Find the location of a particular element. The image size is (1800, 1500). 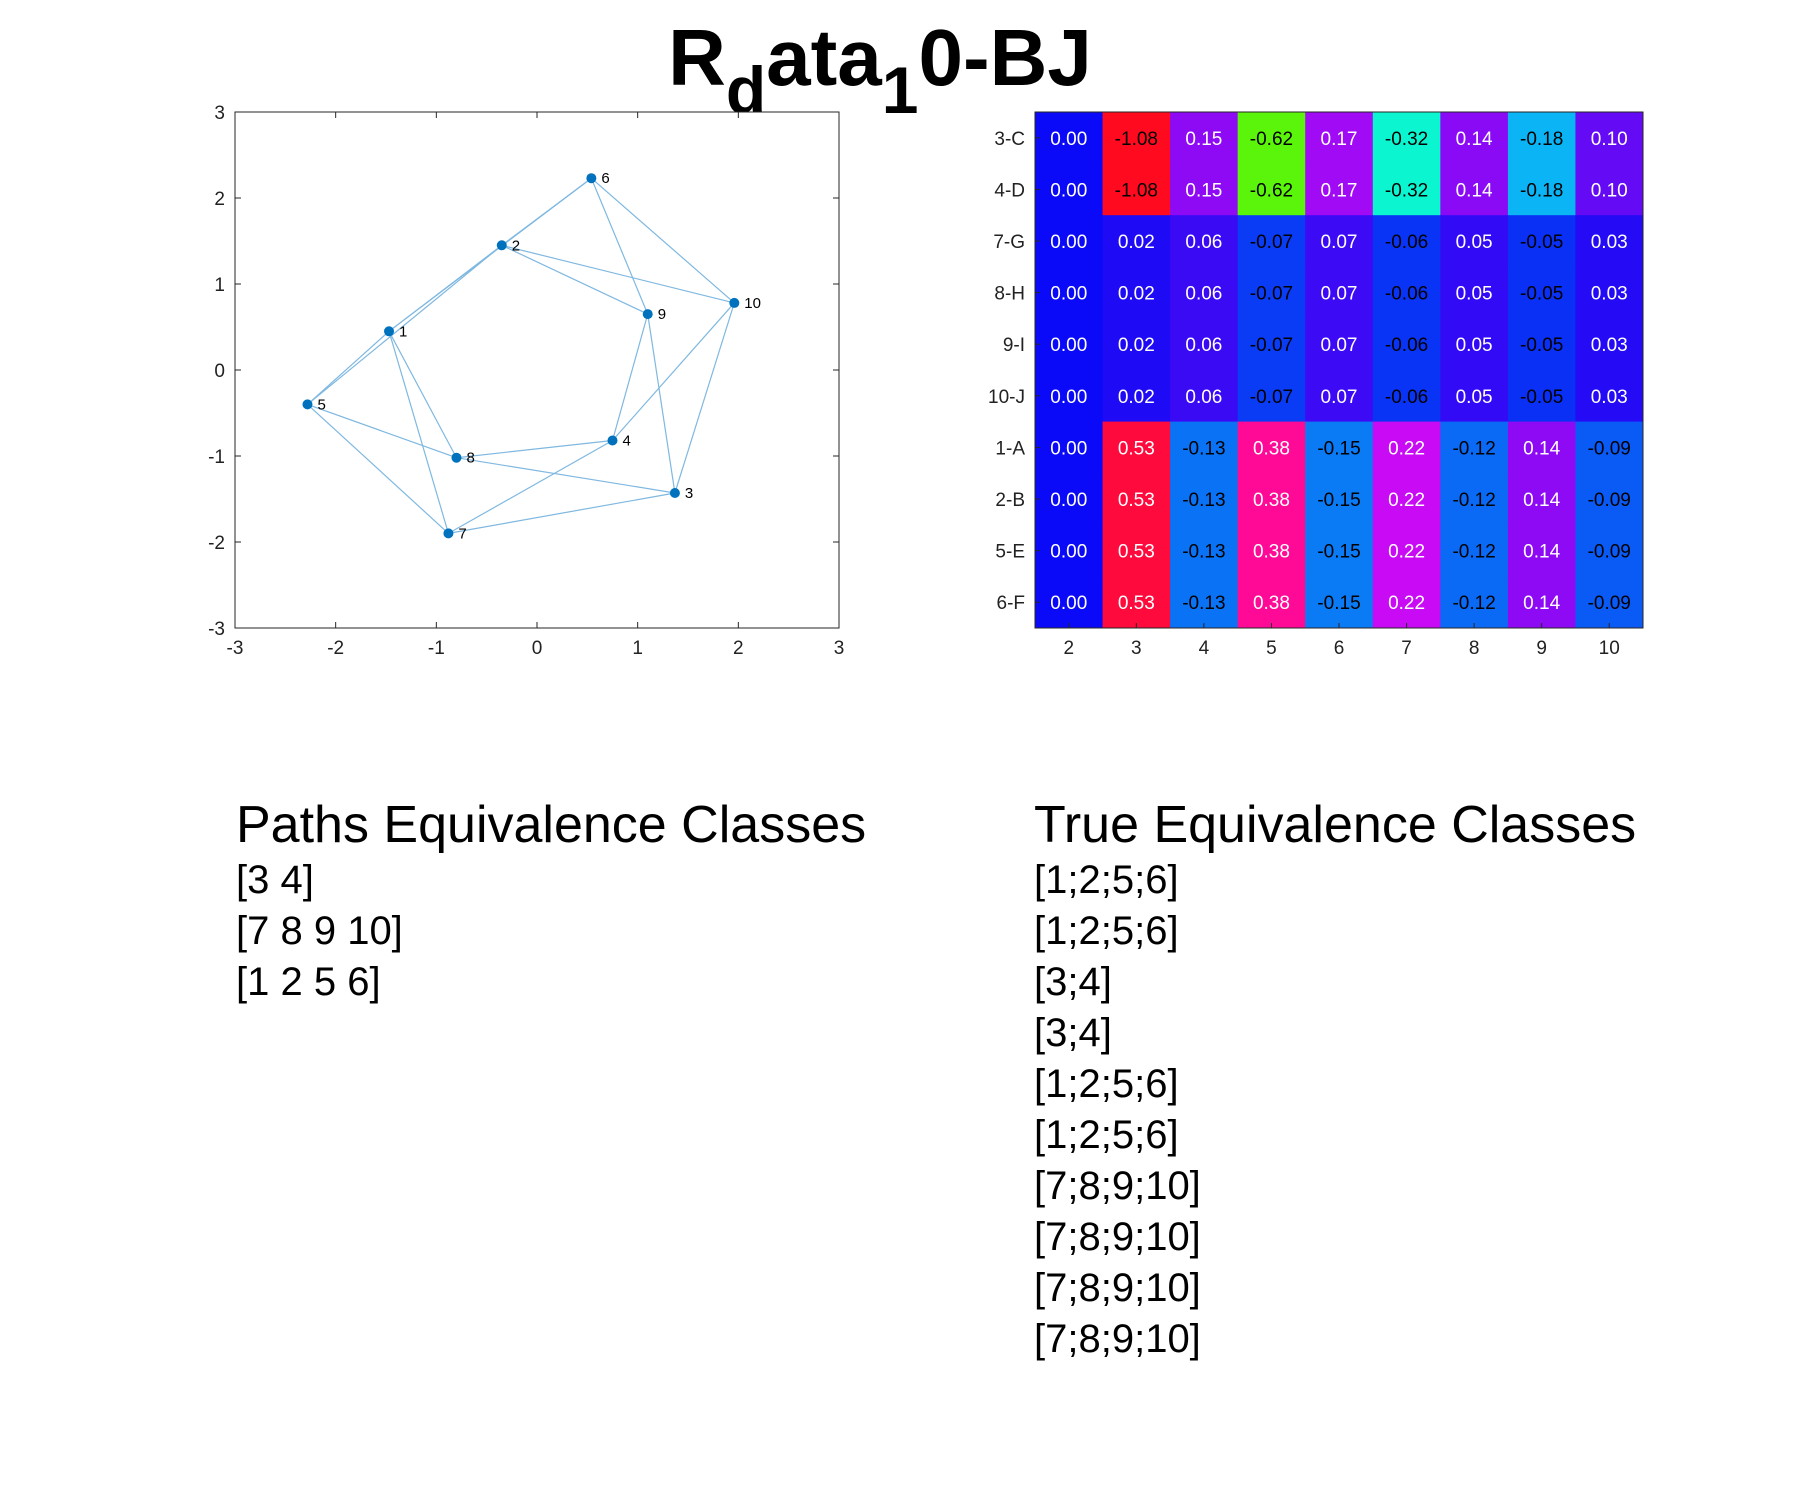

paths-item: [7 8 9 10] is located at coordinates (319, 931).